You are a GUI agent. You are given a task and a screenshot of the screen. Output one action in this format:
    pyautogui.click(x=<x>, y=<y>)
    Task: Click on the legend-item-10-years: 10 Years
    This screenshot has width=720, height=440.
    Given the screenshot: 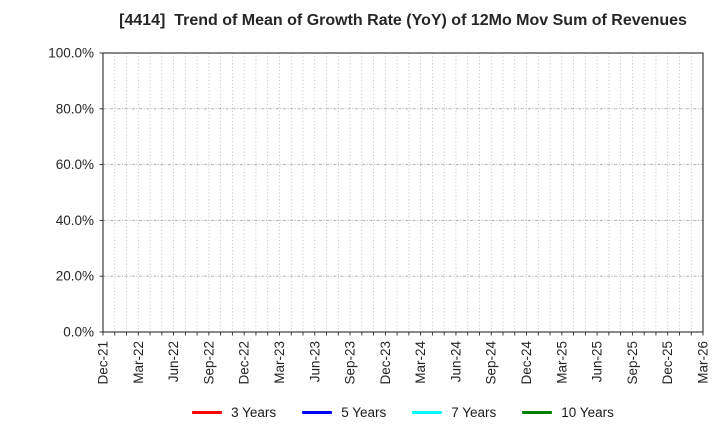 What is the action you would take?
    pyautogui.click(x=568, y=412)
    